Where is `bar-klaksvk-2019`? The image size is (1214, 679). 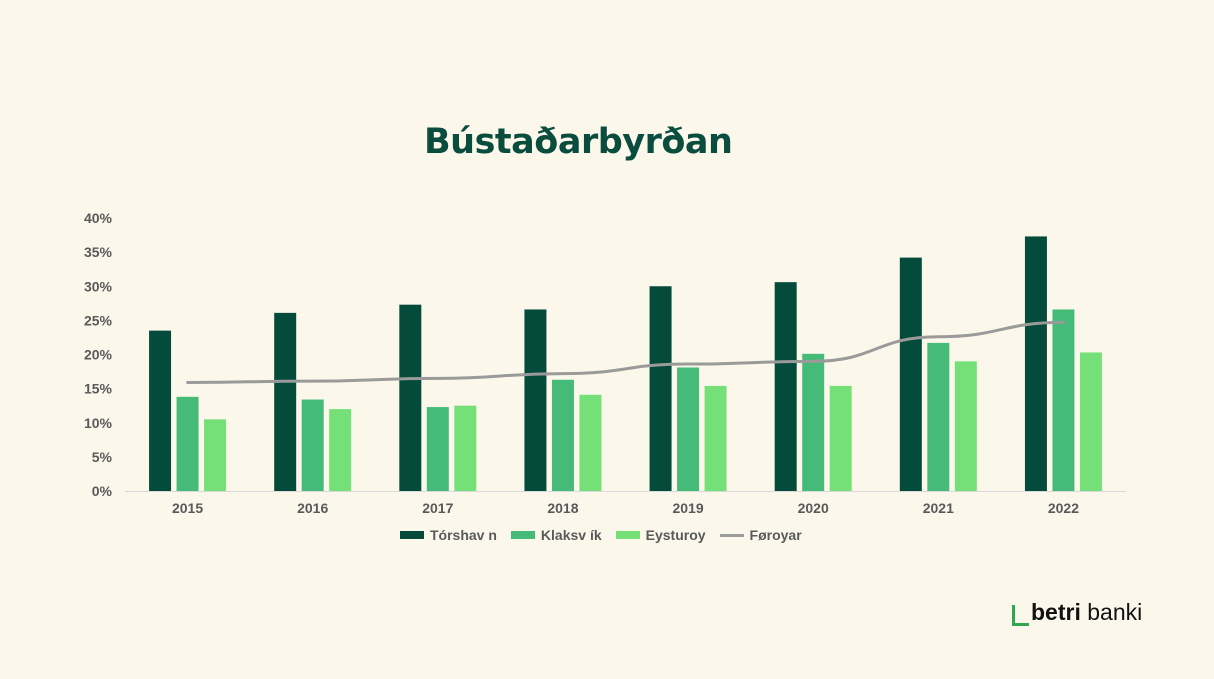 bar-klaksvk-2019 is located at coordinates (688, 429).